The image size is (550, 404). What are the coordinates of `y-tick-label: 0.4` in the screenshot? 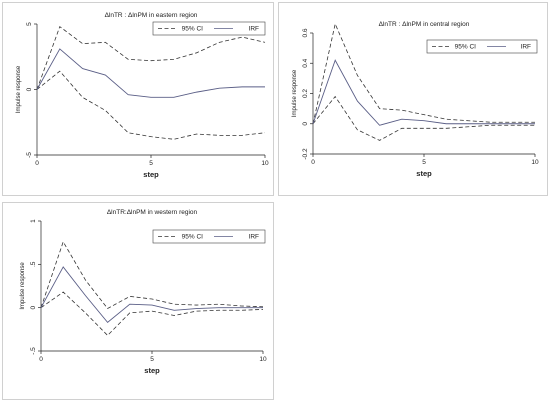 It's located at (305, 62).